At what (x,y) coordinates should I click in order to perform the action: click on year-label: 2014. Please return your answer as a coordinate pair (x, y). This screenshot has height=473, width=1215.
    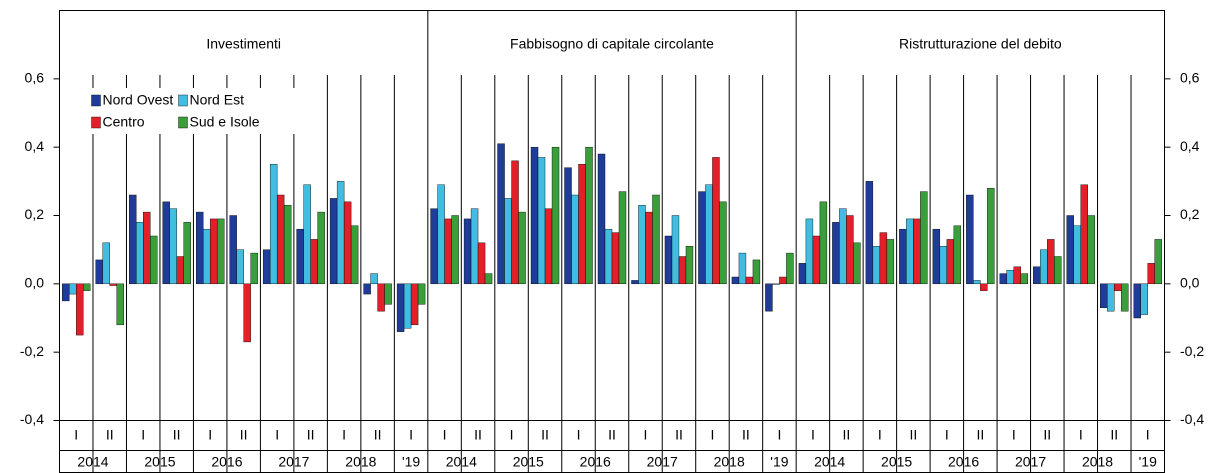
    Looking at the image, I should click on (829, 462).